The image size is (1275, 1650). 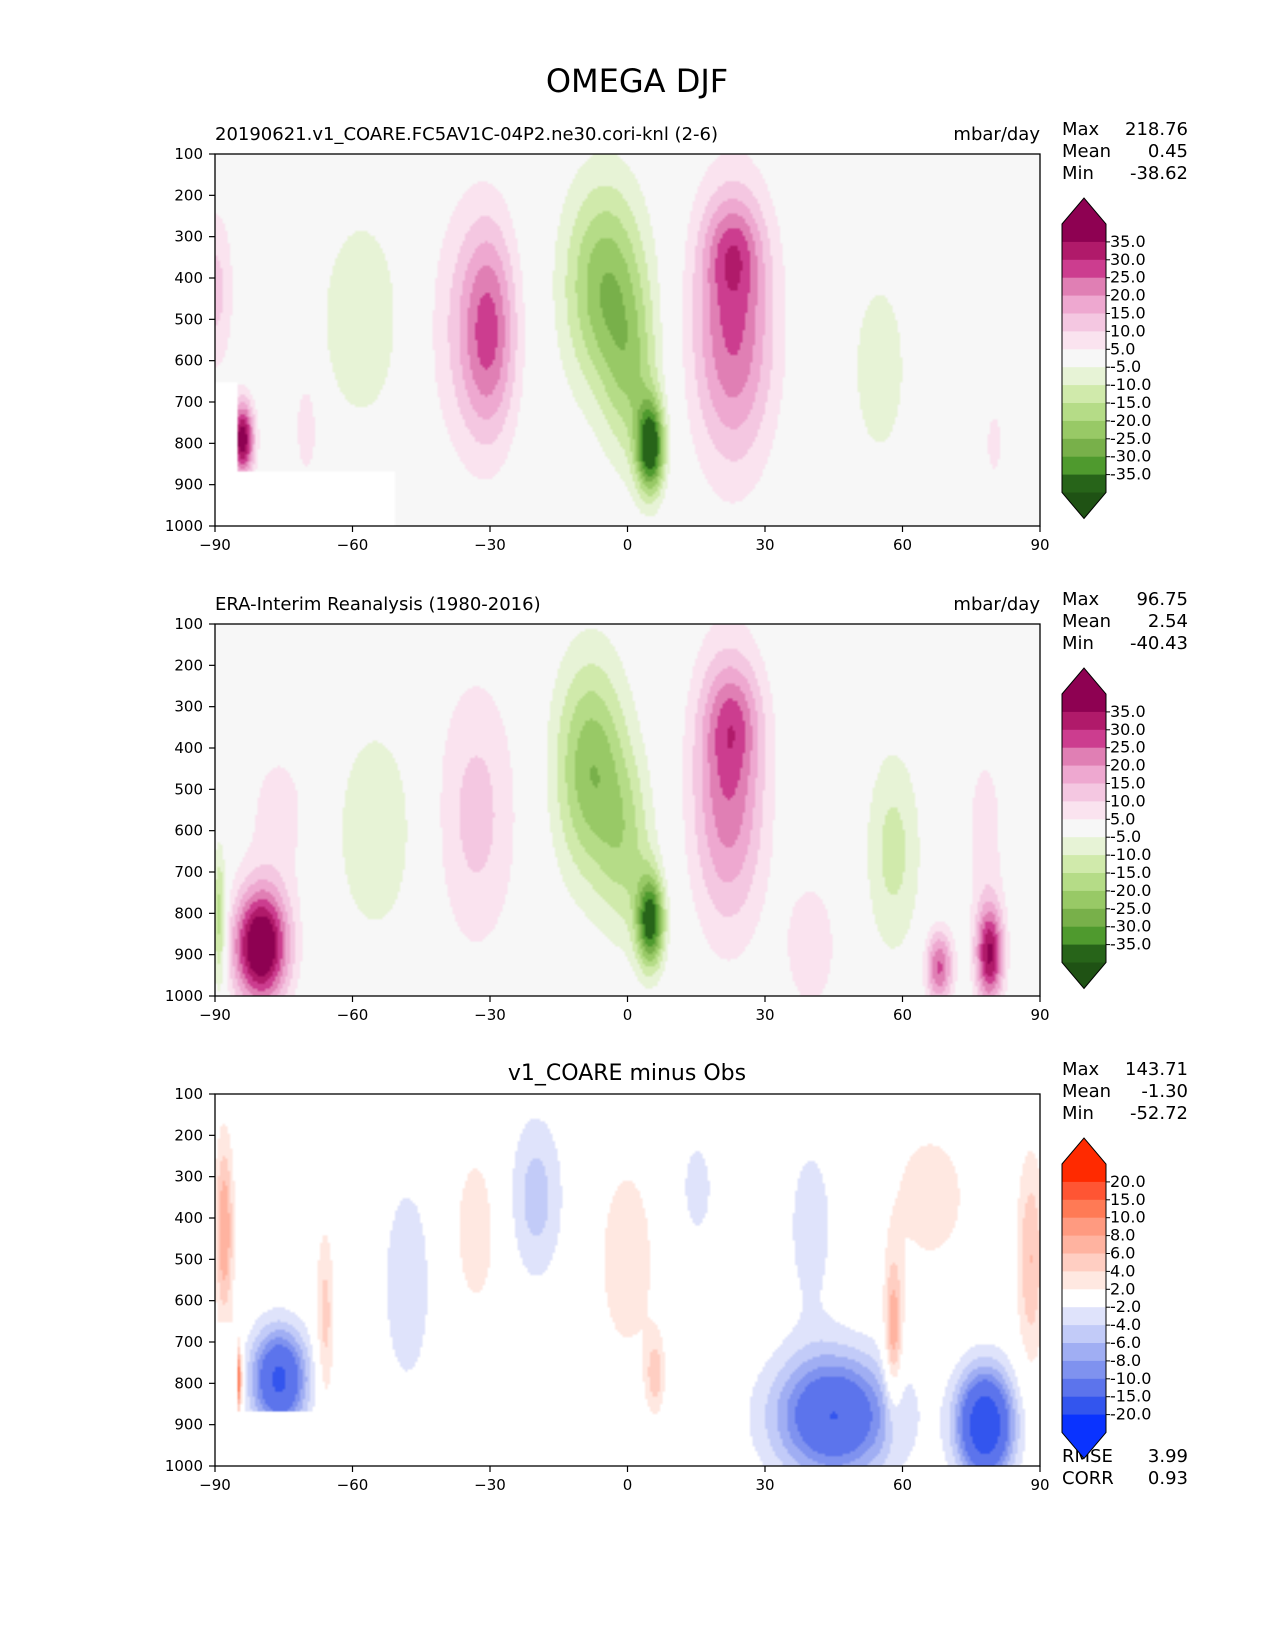 I want to click on colorbar-label: -30.0, so click(x=1130, y=926).